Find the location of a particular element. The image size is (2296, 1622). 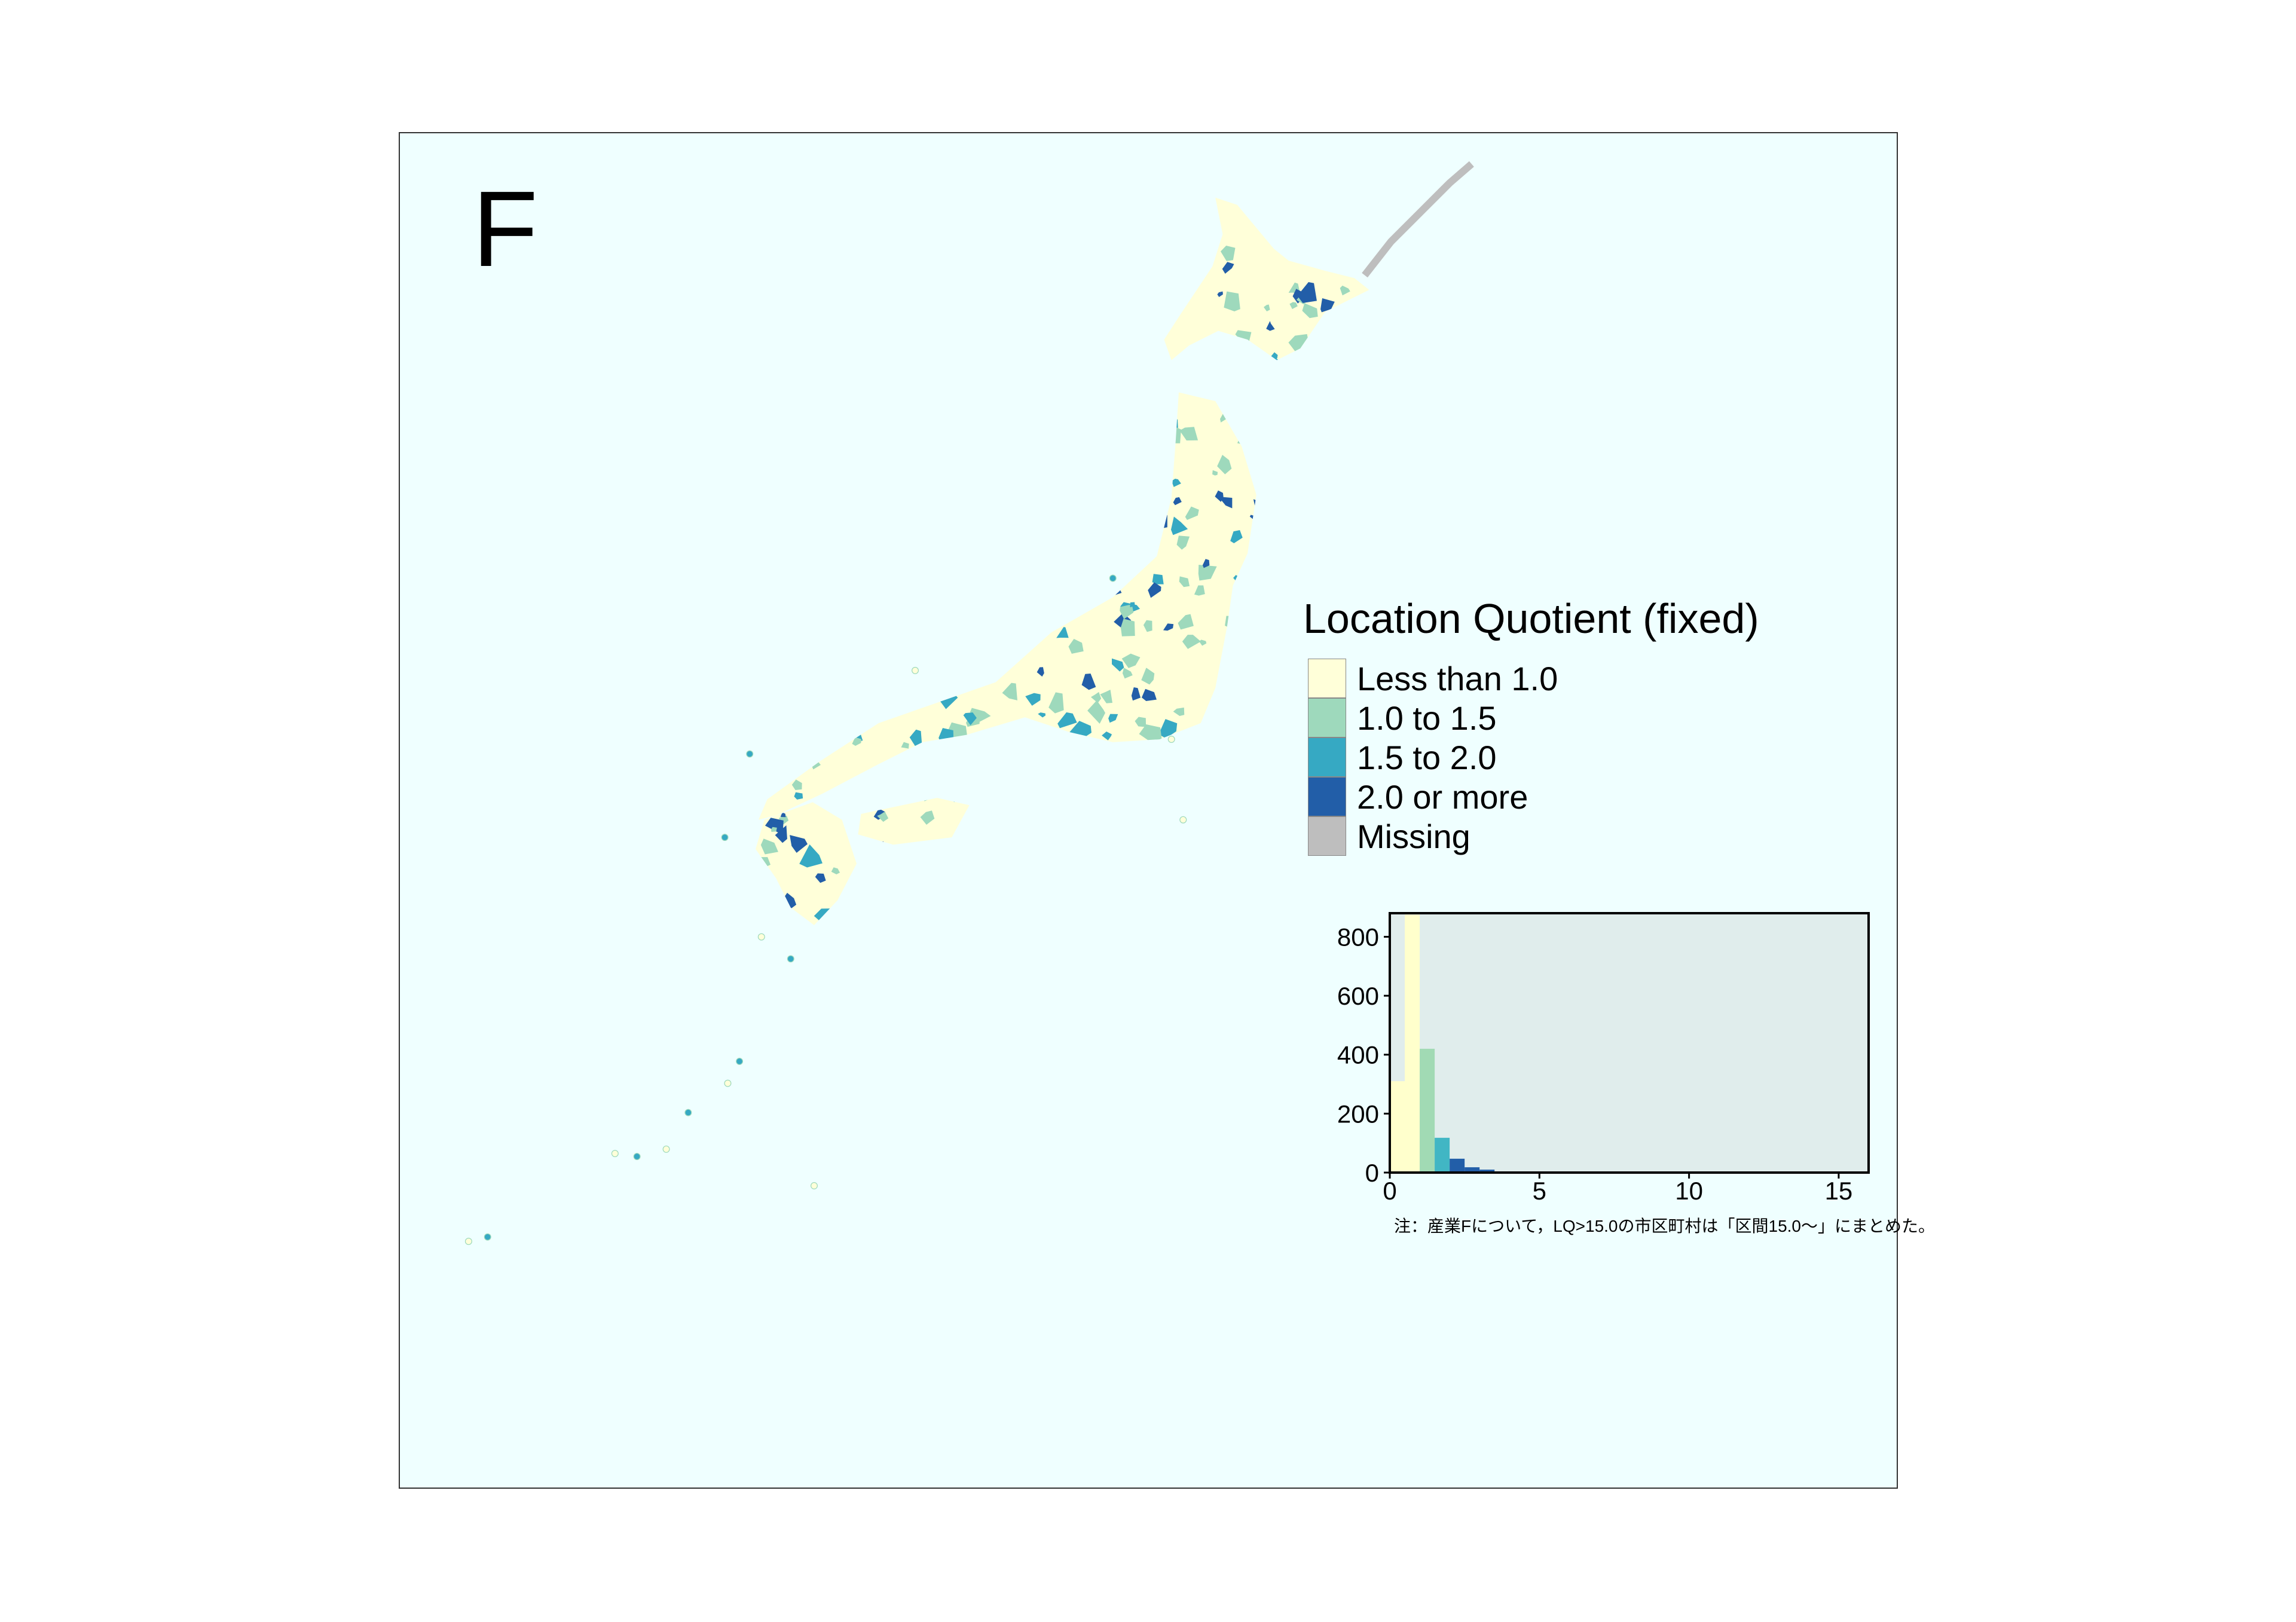

histogram-plot-area is located at coordinates (1630, 1043).